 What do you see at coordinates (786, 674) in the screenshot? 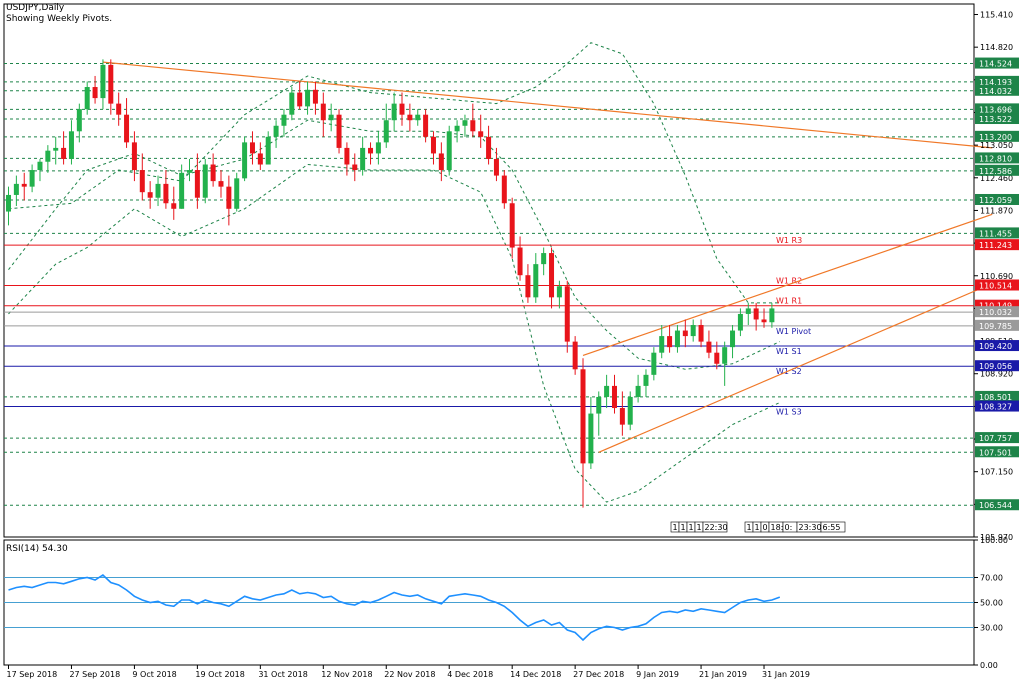
I see `time-tick-label-12: 31 Jan 2019` at bounding box center [786, 674].